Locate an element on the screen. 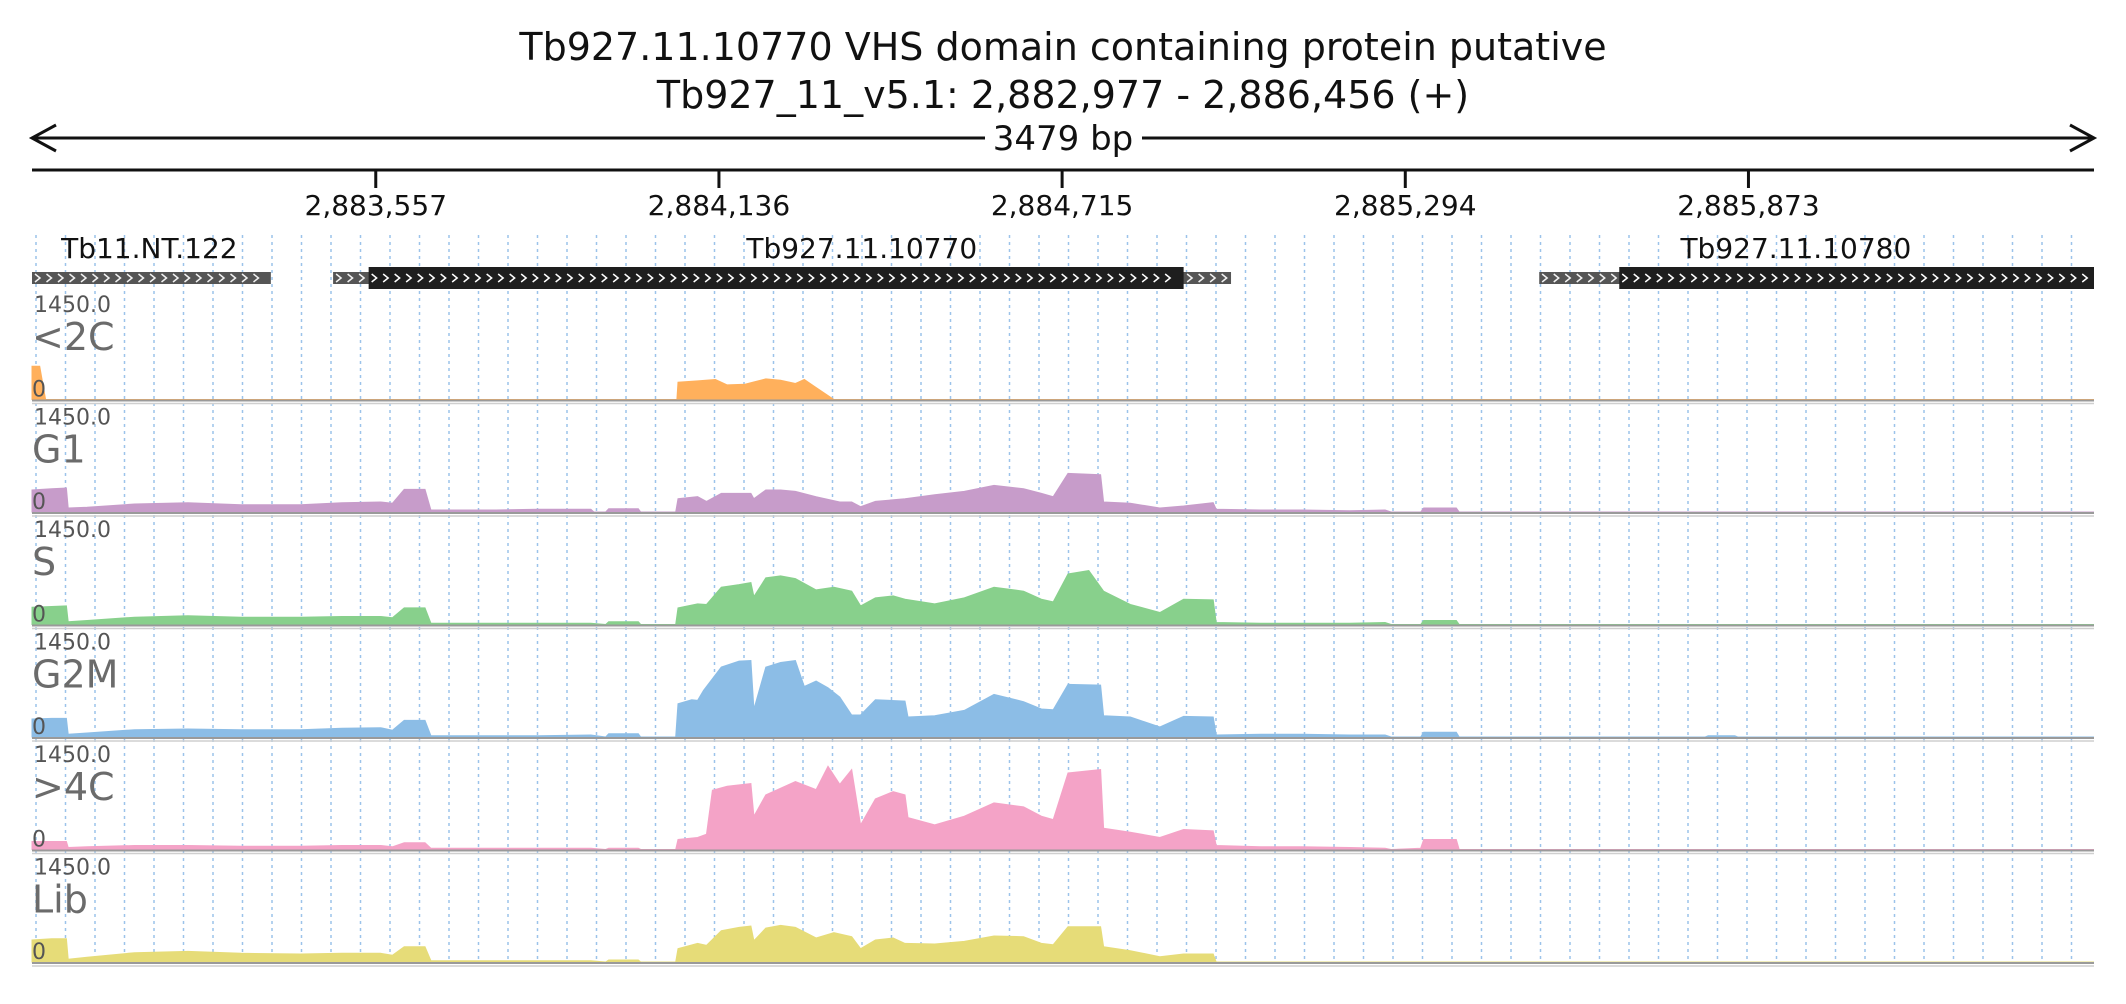 The height and width of the screenshot is (1004, 2126). track-ymax-label: 1450.0 is located at coordinates (72, 643).